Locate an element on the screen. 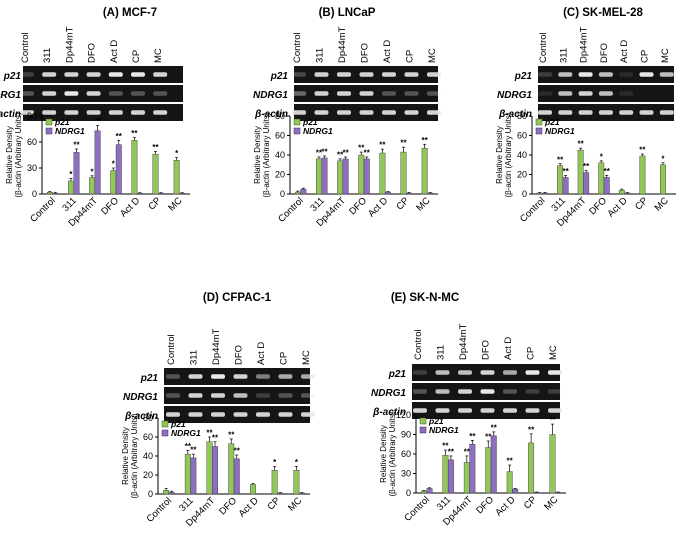 This screenshot has width=680, height=545. x-tick-label: Act D is located at coordinates (617, 207).